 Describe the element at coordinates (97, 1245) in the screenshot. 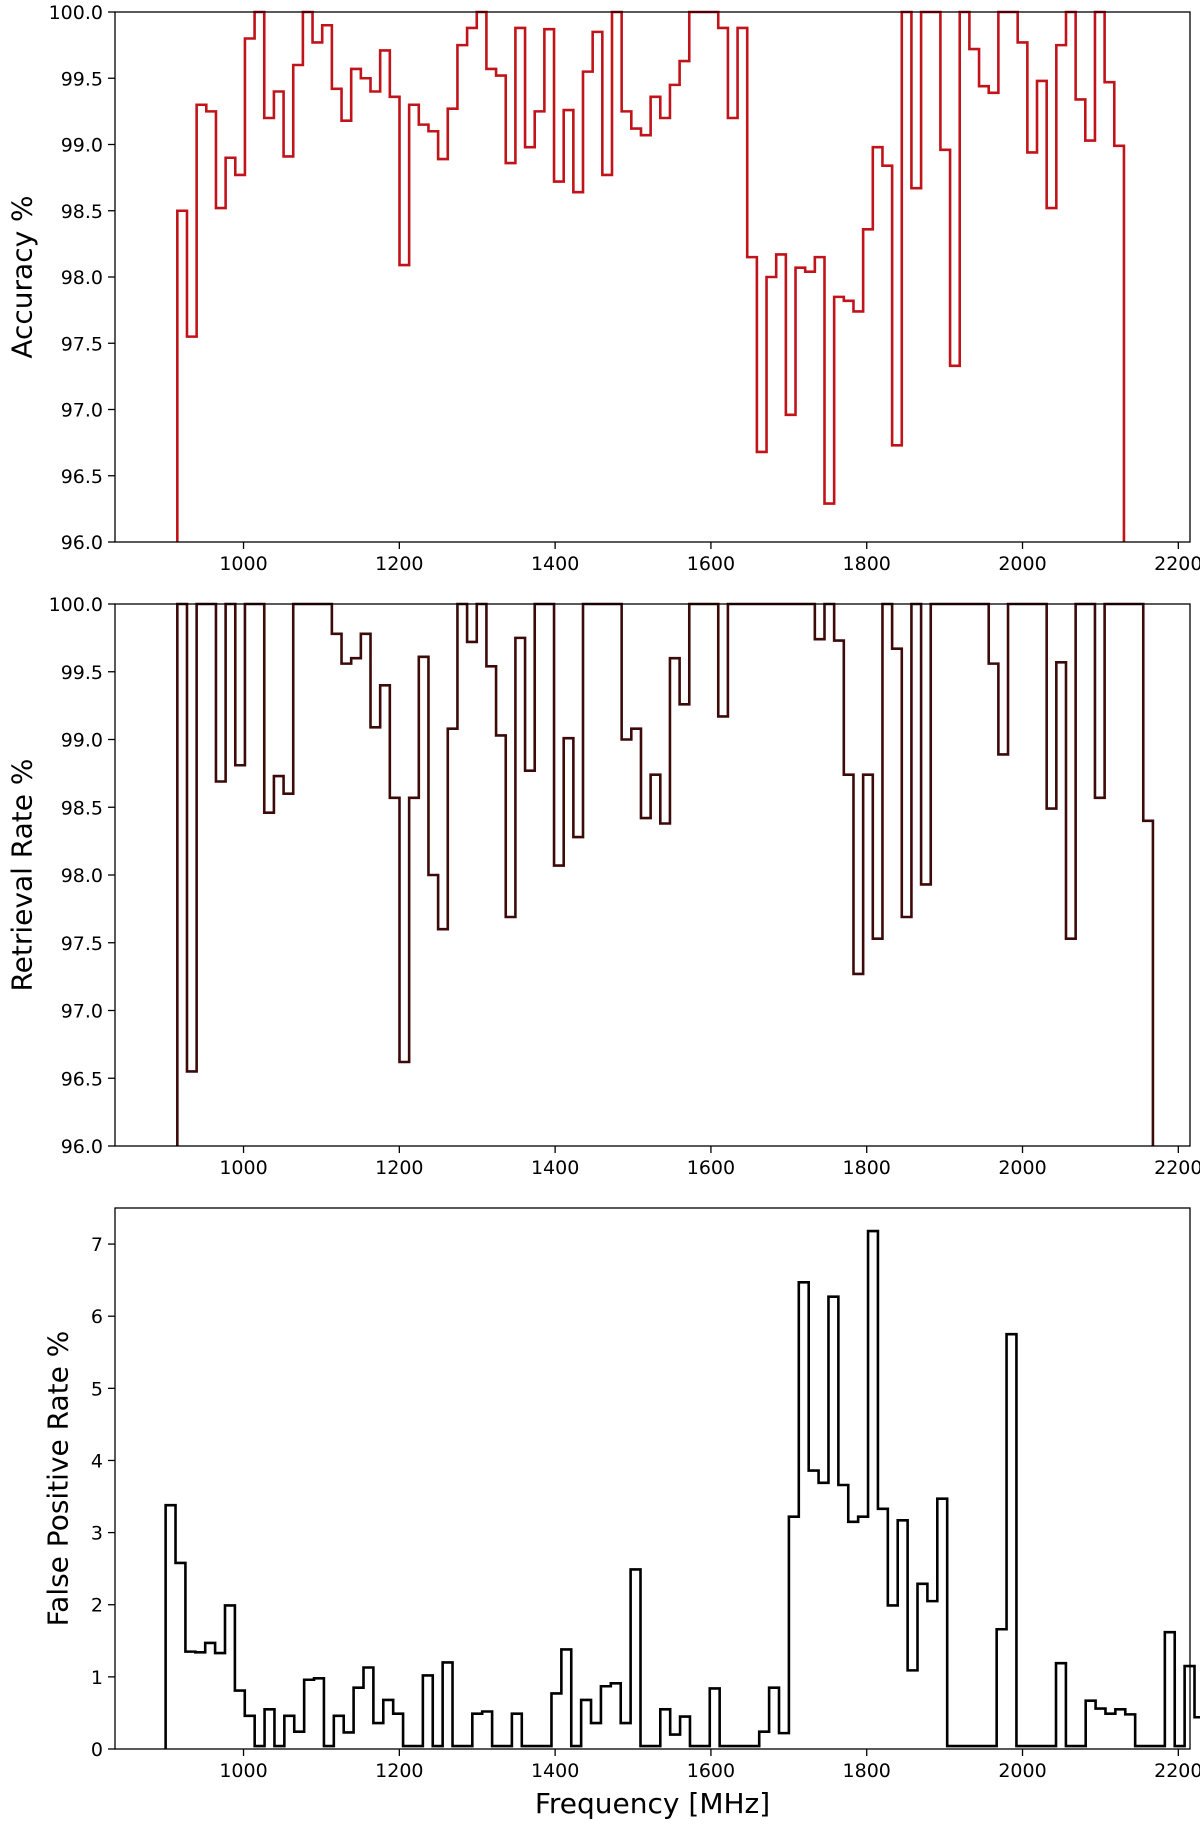

I see `y-tick-label: 7` at that location.